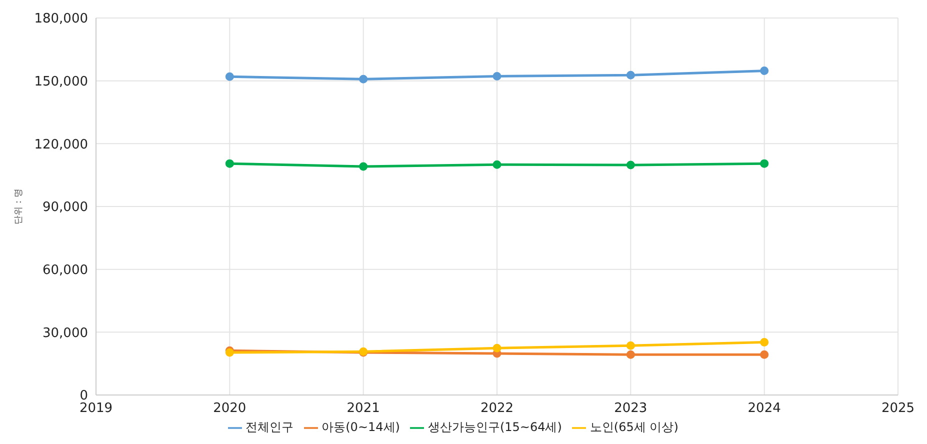 The height and width of the screenshot is (444, 927). Describe the element at coordinates (363, 408) in the screenshot. I see `x-tick-label: 2021` at that location.